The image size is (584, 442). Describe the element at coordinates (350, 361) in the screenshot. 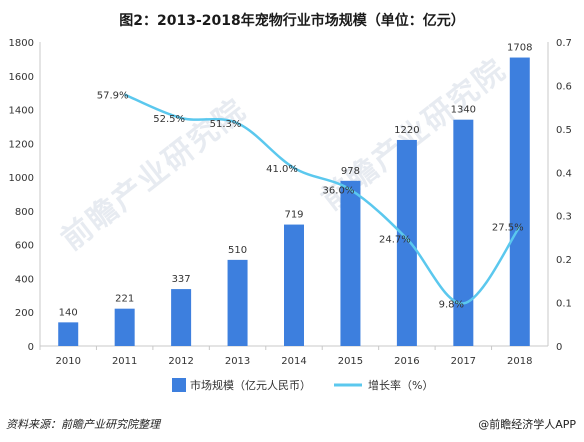

I see `x-axis-tick-label: 2015` at that location.